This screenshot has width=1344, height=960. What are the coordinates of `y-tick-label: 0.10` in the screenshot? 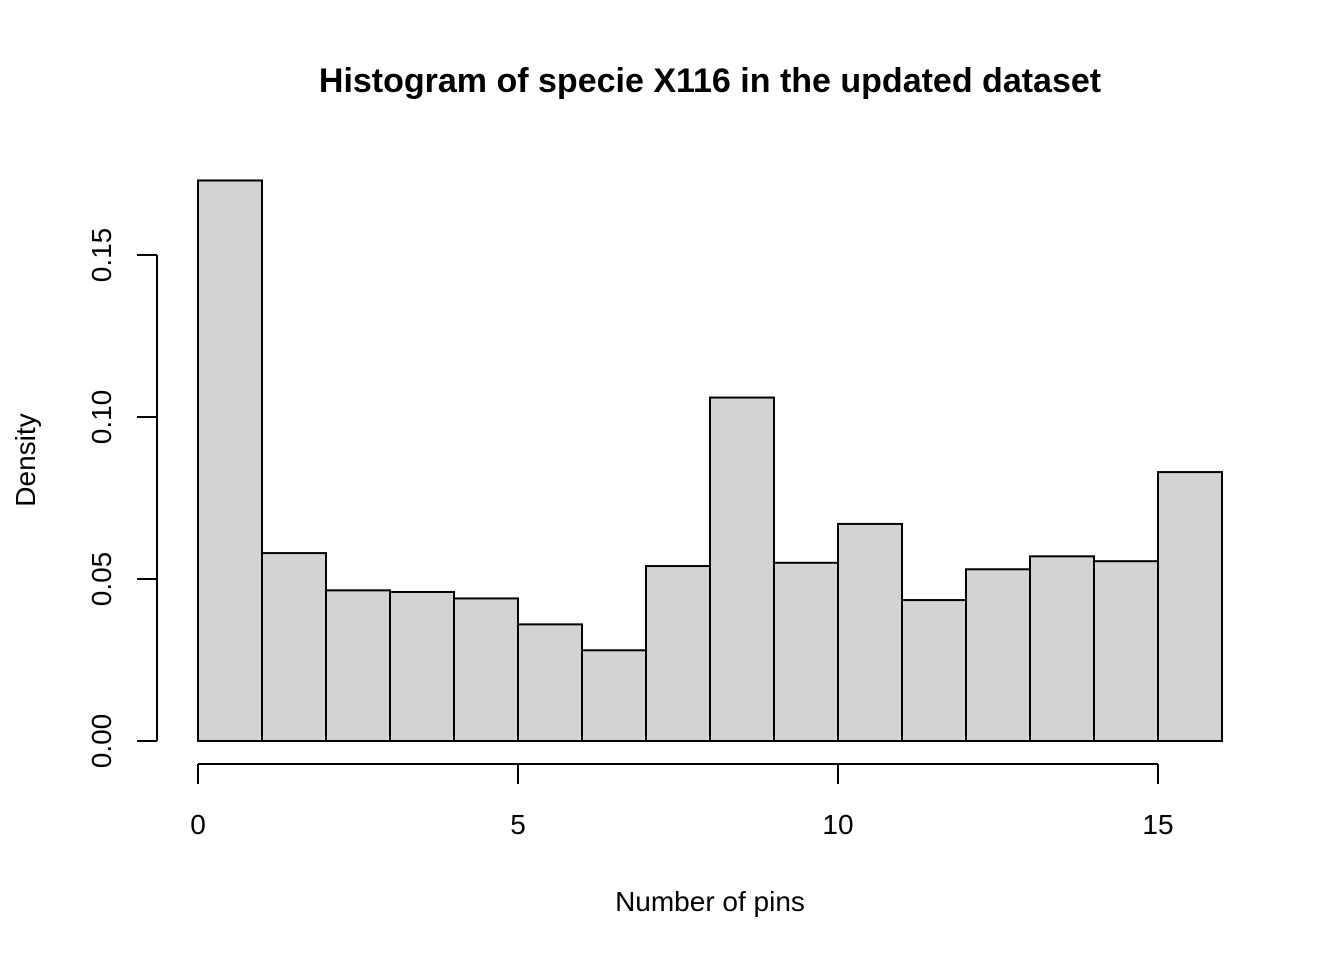 It's located at (101, 417).